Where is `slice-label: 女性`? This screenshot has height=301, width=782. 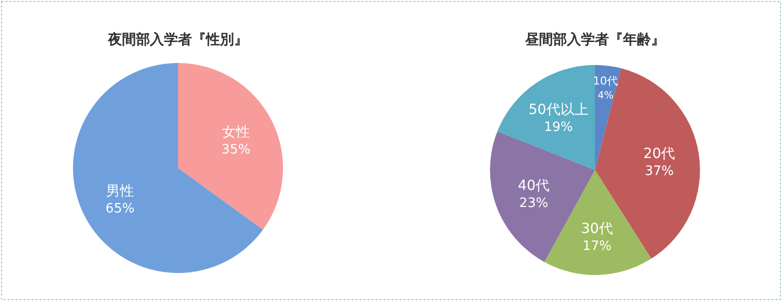 slice-label: 女性 is located at coordinates (236, 132).